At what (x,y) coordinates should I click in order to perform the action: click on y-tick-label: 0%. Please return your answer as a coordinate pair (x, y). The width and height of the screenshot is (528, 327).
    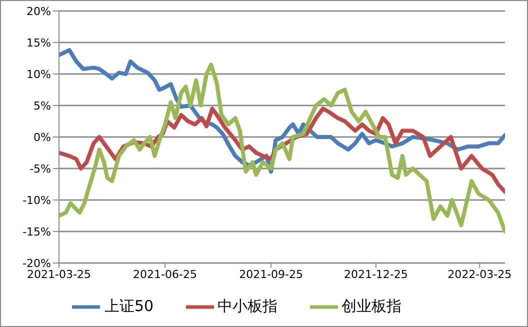
    Looking at the image, I should click on (42, 137).